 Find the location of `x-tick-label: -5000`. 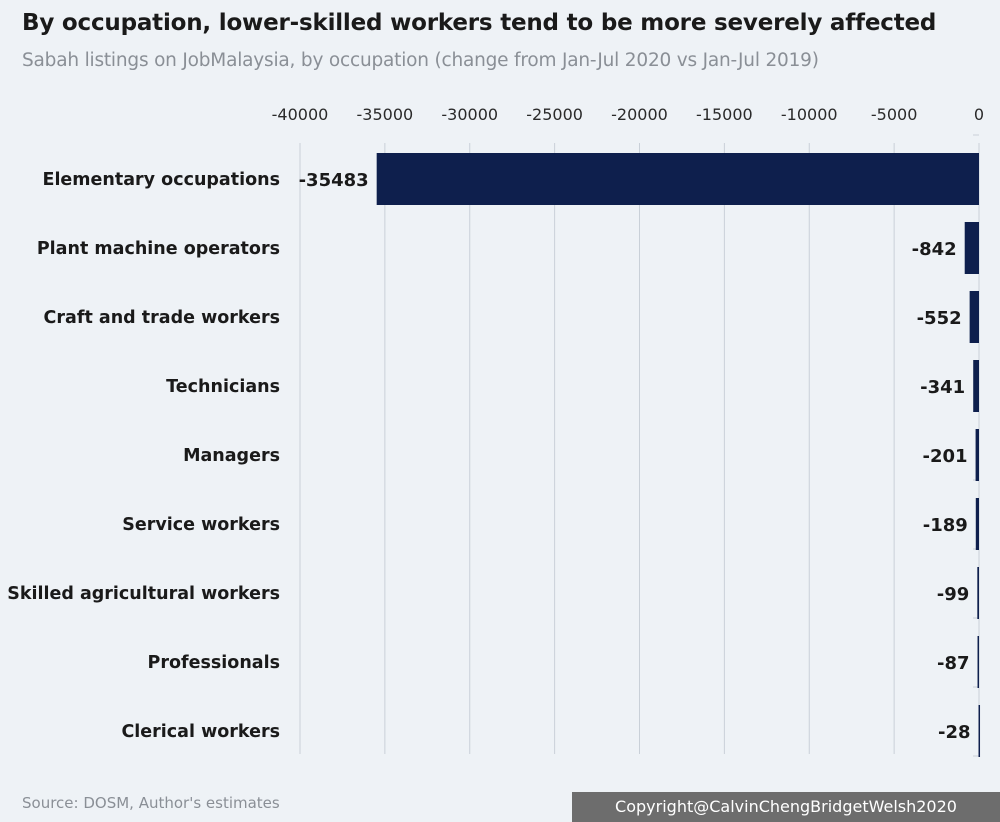

x-tick-label: -5000 is located at coordinates (894, 114).